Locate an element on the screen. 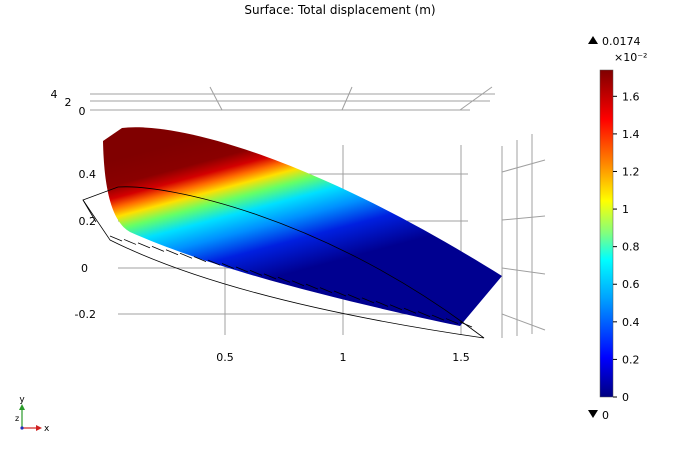 The image size is (680, 451). z-tick-label: 2 is located at coordinates (68, 102).